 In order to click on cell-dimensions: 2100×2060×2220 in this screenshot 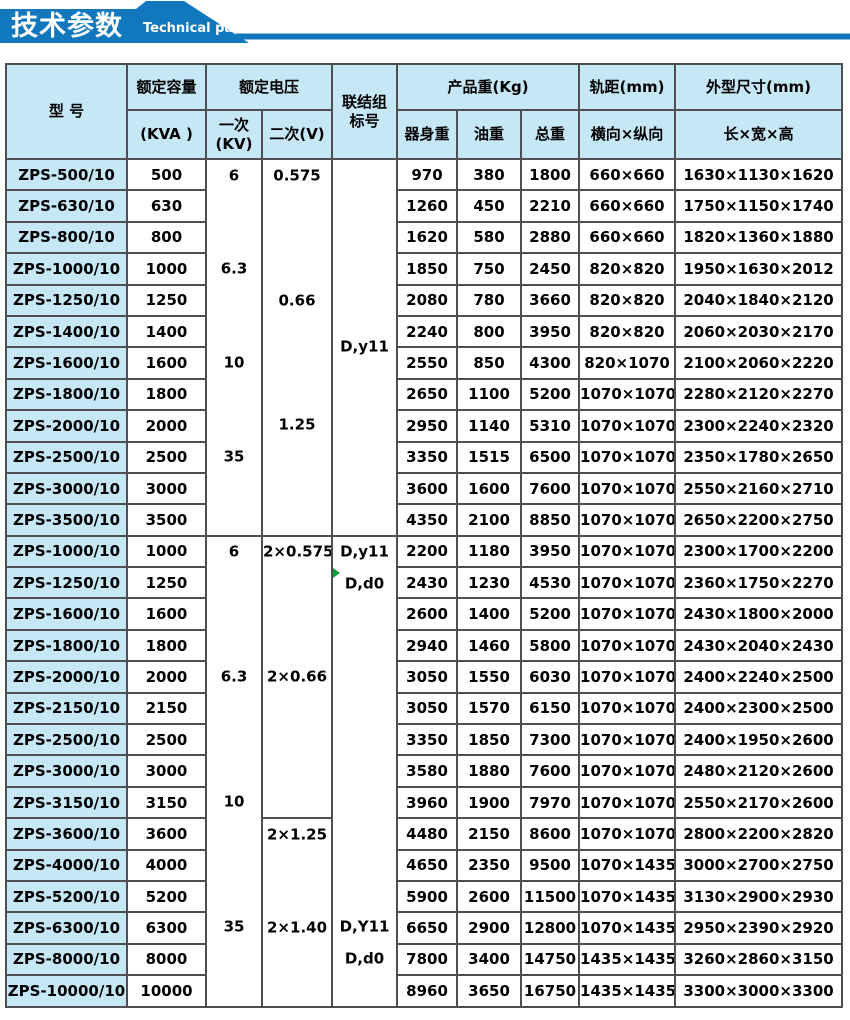, I will do `click(759, 363)`.